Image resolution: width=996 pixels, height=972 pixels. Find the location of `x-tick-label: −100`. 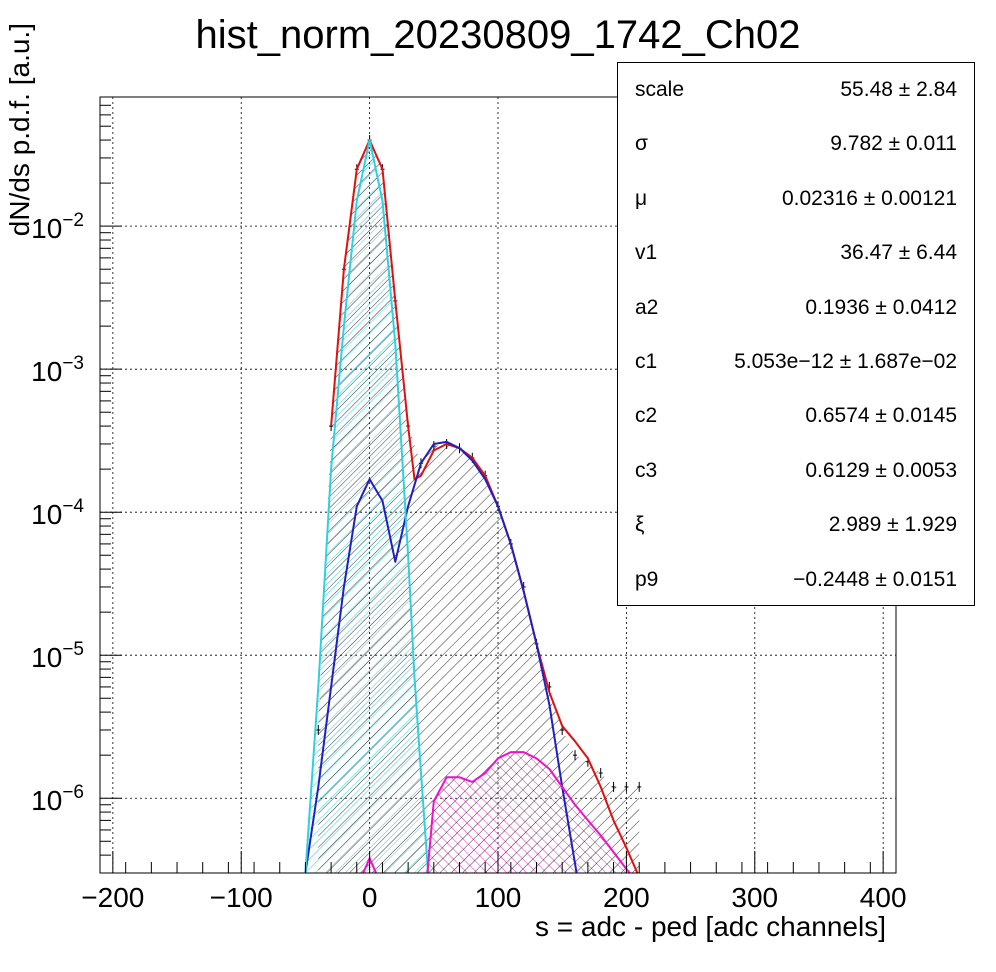

x-tick-label: −100 is located at coordinates (241, 897).